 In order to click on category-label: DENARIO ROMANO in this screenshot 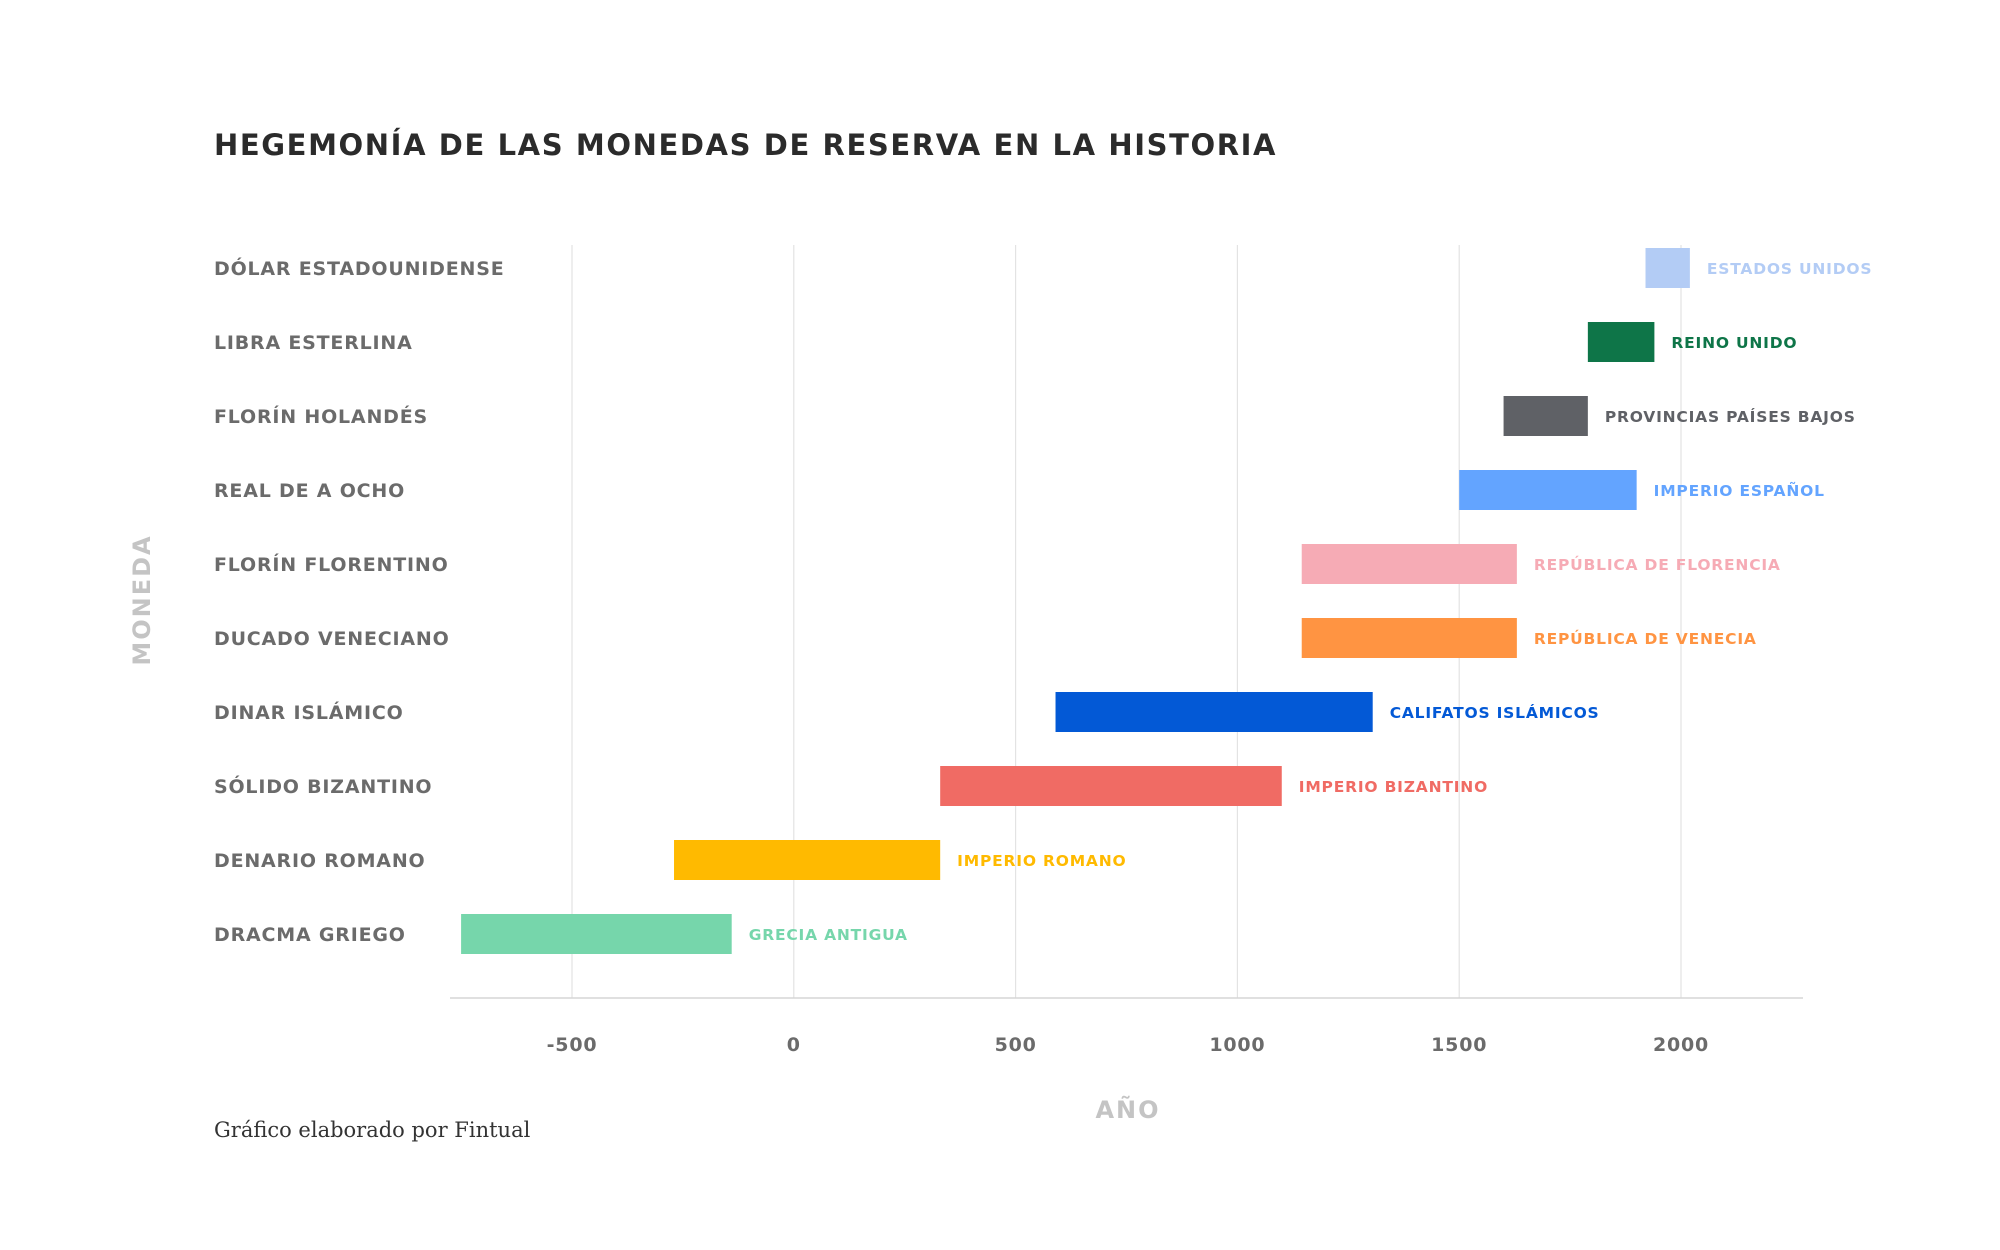, I will do `click(319, 861)`.